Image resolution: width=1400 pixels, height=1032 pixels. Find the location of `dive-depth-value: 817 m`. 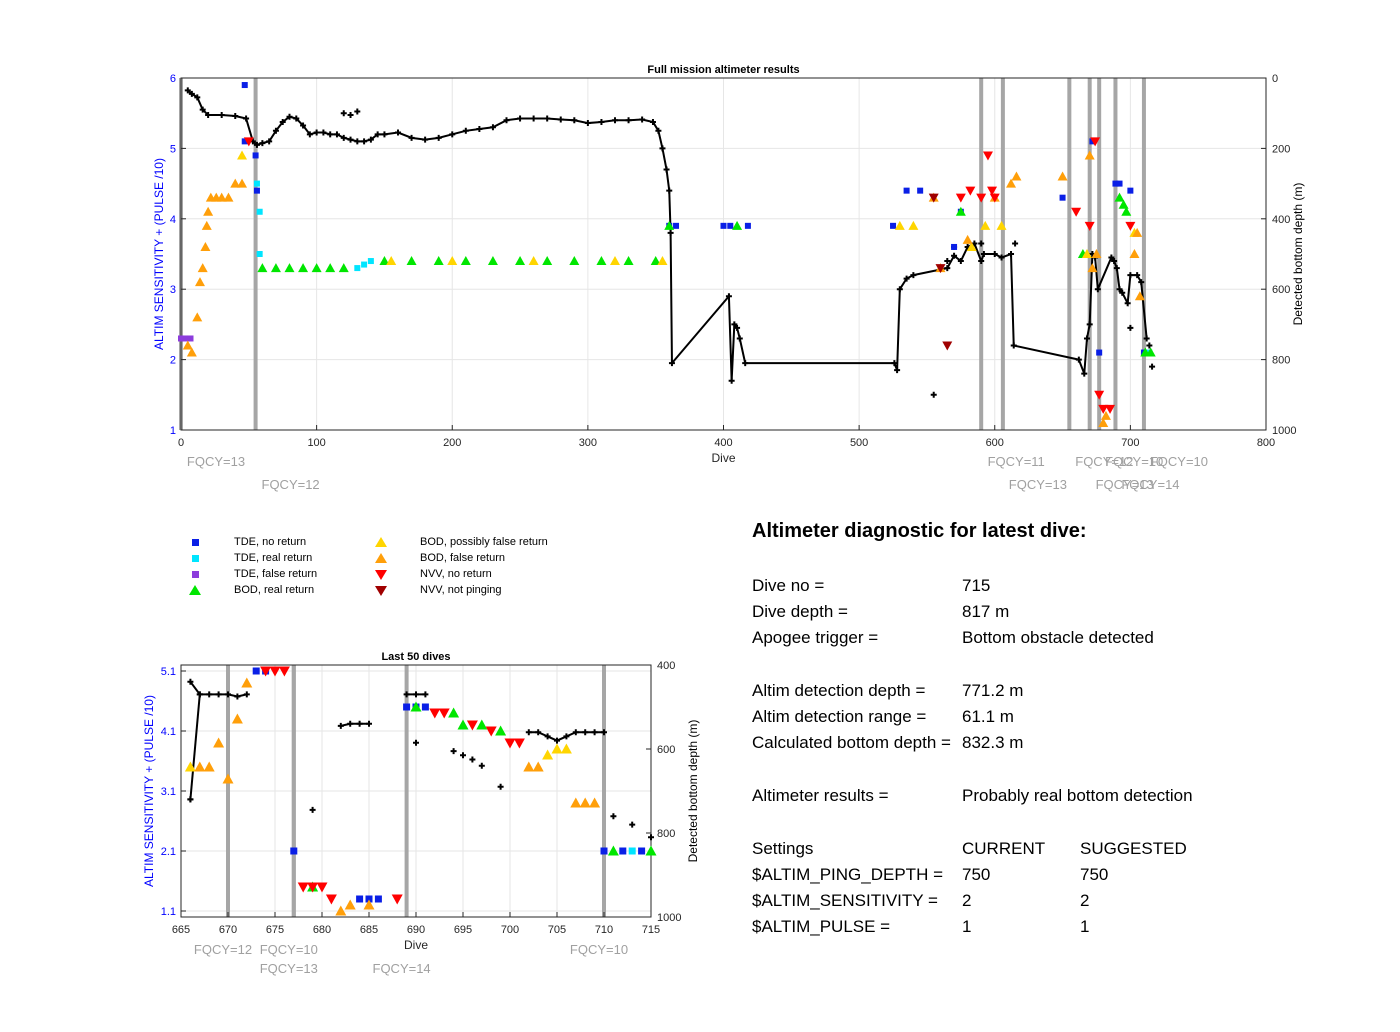

dive-depth-value: 817 m is located at coordinates (986, 611).